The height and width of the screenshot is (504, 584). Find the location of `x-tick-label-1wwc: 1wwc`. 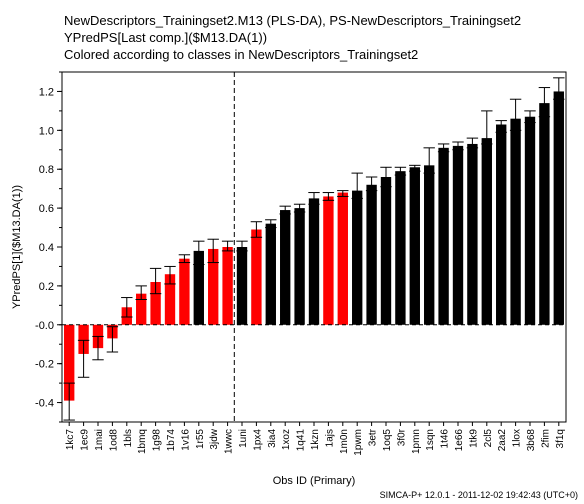

x-tick-label-1wwc: 1wwc is located at coordinates (229, 441).